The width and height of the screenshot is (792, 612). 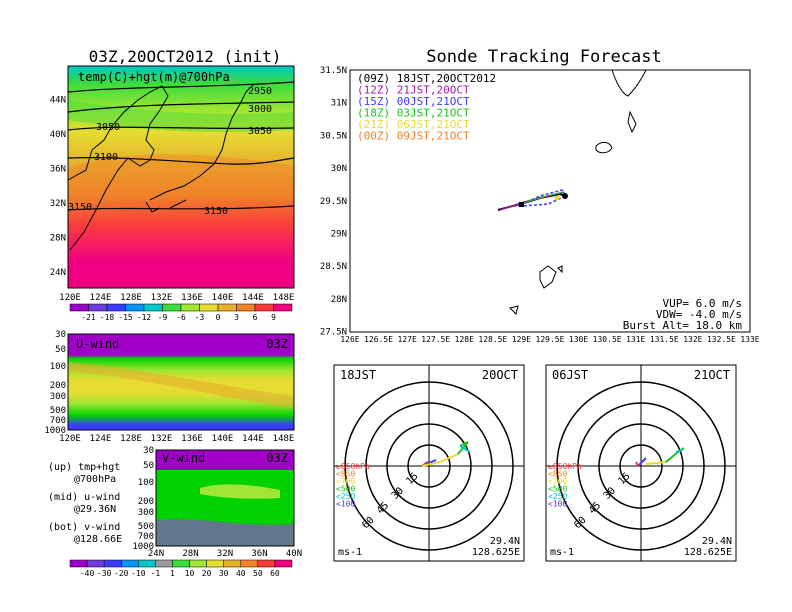 What do you see at coordinates (259, 554) in the screenshot?
I see `x-tick-label: 36N` at bounding box center [259, 554].